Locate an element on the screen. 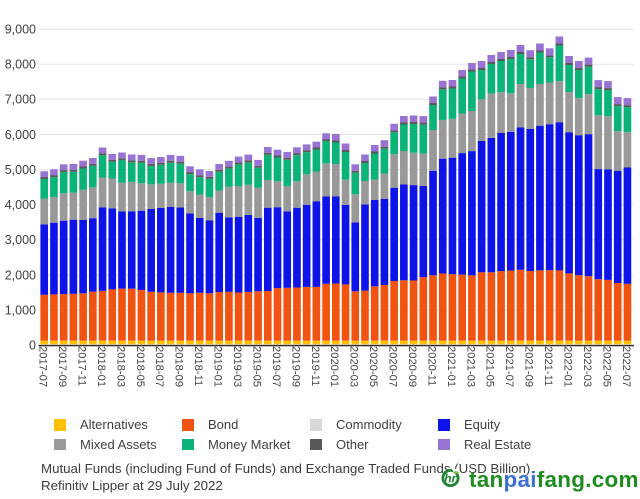 This screenshot has height=499, width=640. svg-text: 2020-07 is located at coordinates (393, 366).